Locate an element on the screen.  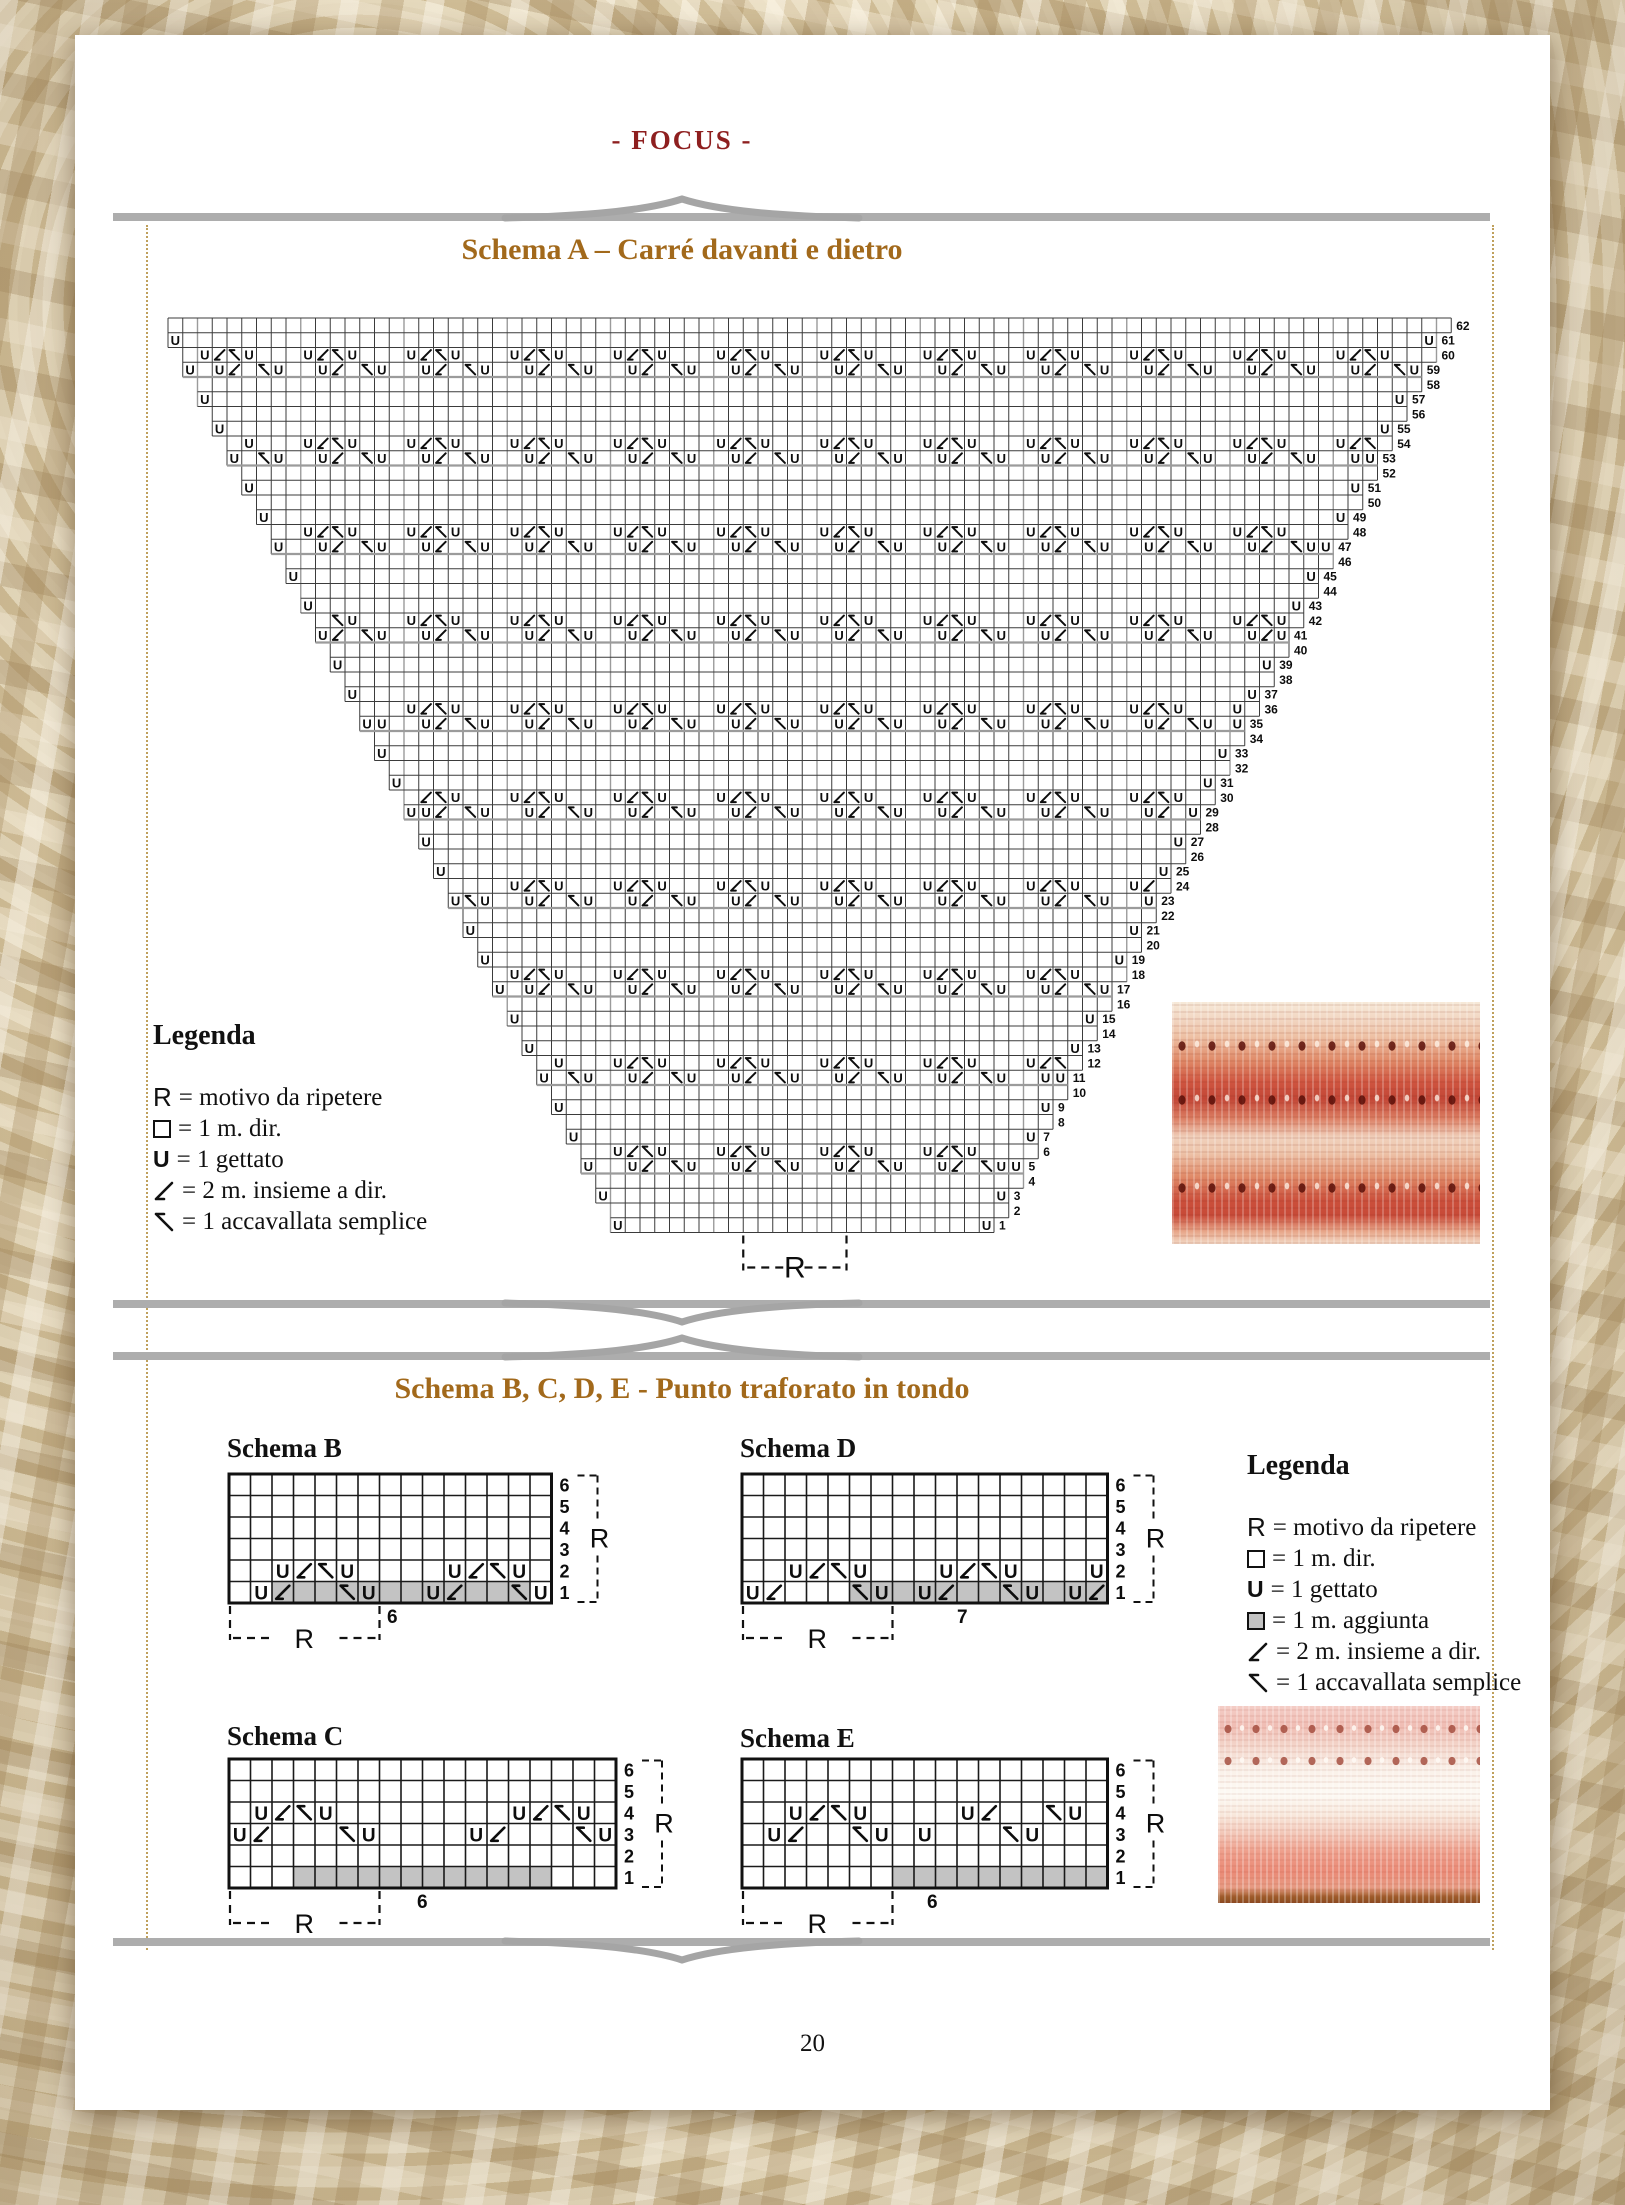
svg-text: 30 is located at coordinates (1227, 798).